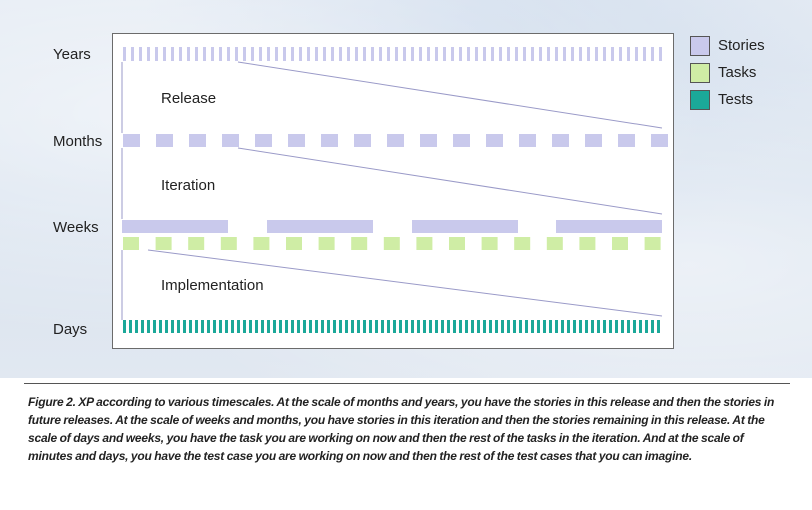 The image size is (812, 510). What do you see at coordinates (407, 383) in the screenshot?
I see `caption-divider` at bounding box center [407, 383].